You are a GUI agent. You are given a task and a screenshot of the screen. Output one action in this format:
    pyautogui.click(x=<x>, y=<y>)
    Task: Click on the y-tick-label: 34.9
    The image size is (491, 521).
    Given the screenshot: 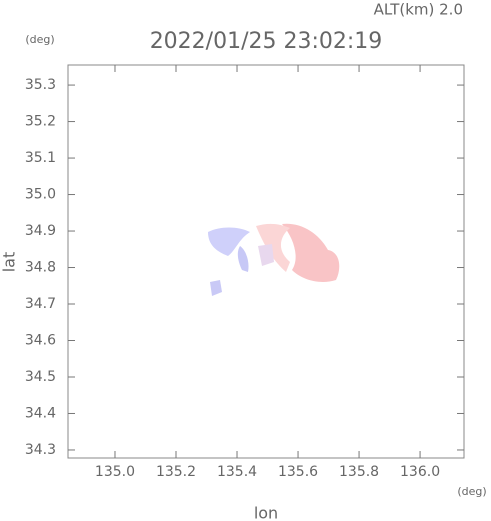 What is the action you would take?
    pyautogui.click(x=40, y=231)
    